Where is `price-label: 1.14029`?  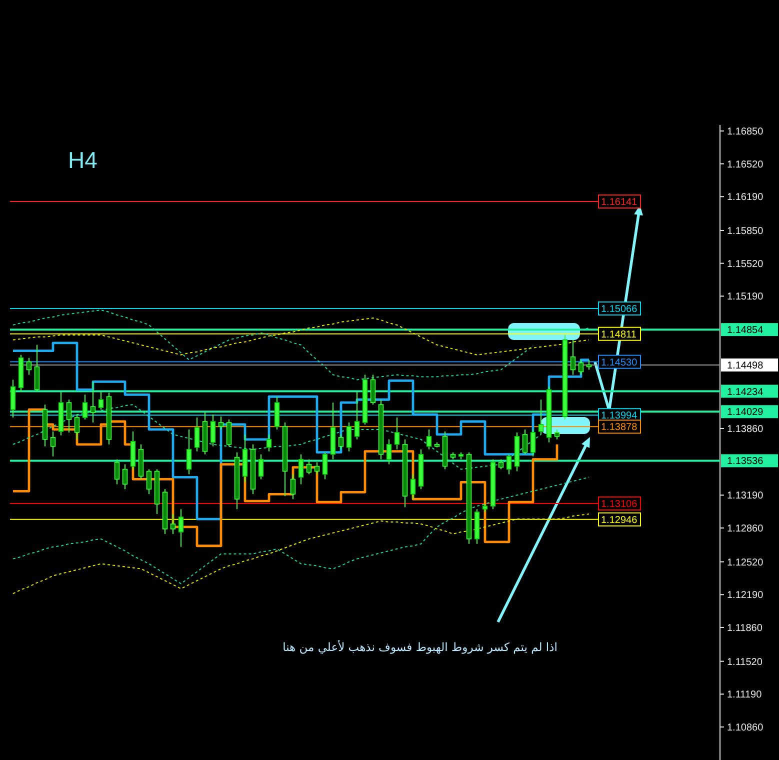
price-label: 1.14029 is located at coordinates (749, 411).